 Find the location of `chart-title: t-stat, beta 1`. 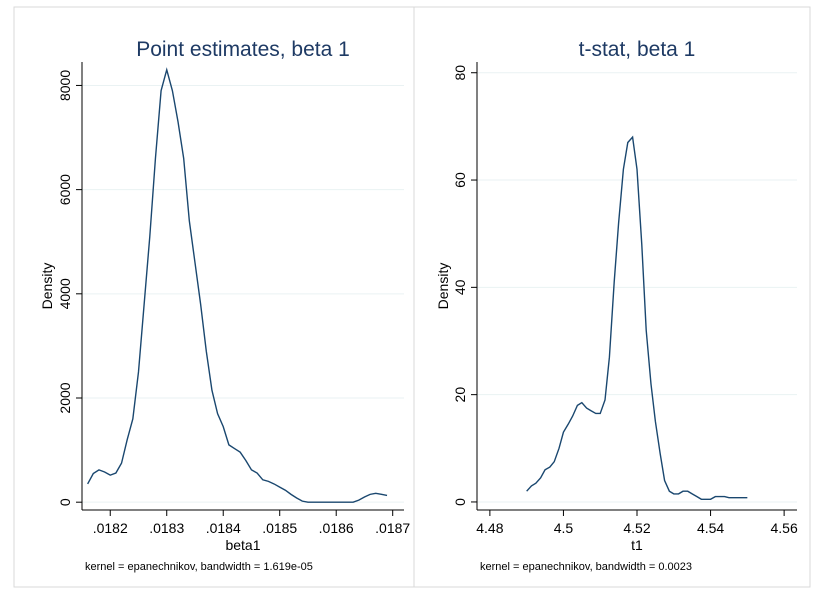

chart-title: t-stat, beta 1 is located at coordinates (637, 49).